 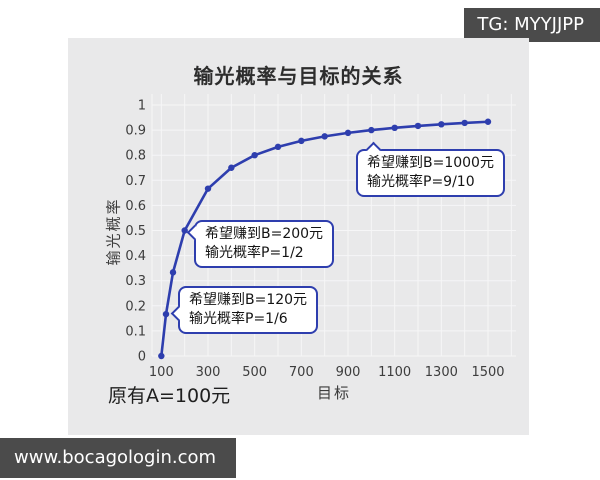 What do you see at coordinates (135, 156) in the screenshot?
I see `y-tick-label: 0.8` at bounding box center [135, 156].